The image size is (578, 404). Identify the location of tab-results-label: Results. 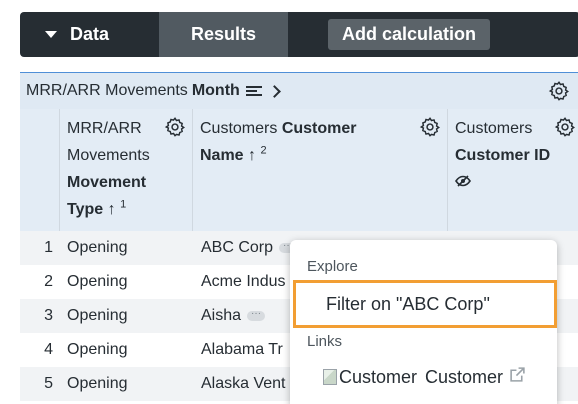
(223, 34).